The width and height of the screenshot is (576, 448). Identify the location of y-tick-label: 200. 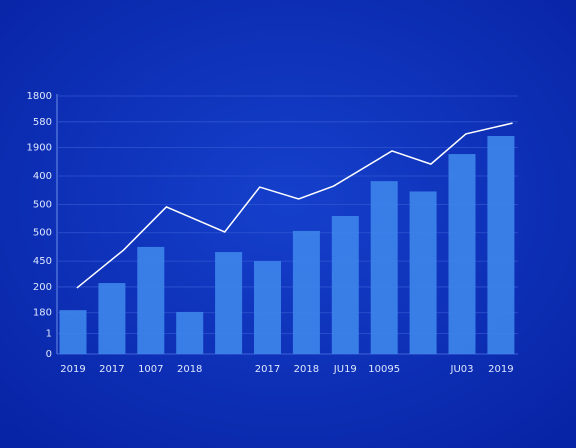
(42, 287).